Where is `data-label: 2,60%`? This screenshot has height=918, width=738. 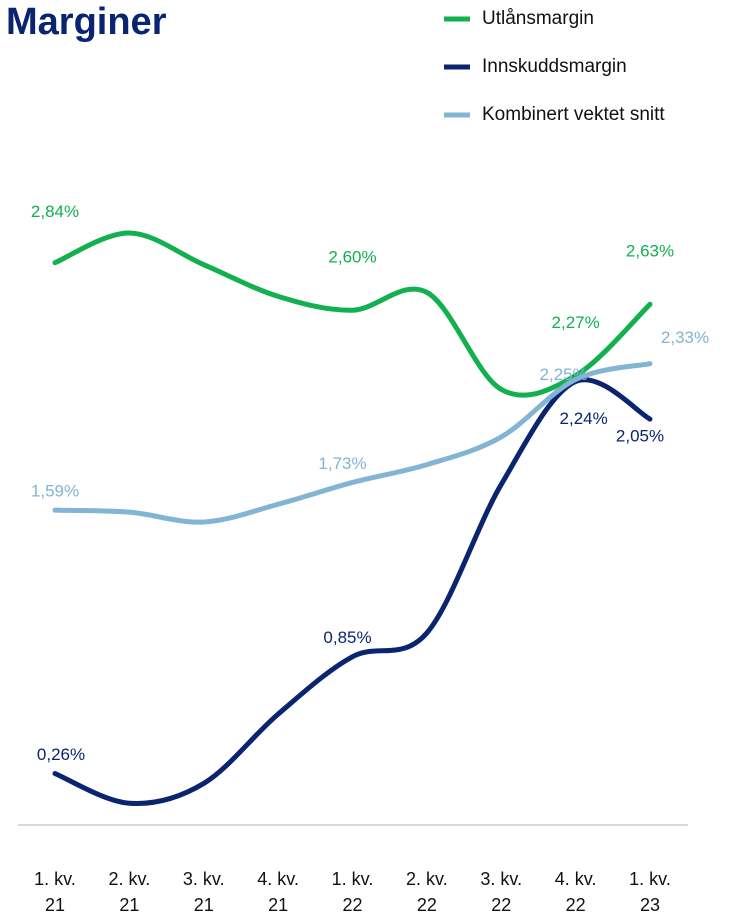 data-label: 2,60% is located at coordinates (352, 257).